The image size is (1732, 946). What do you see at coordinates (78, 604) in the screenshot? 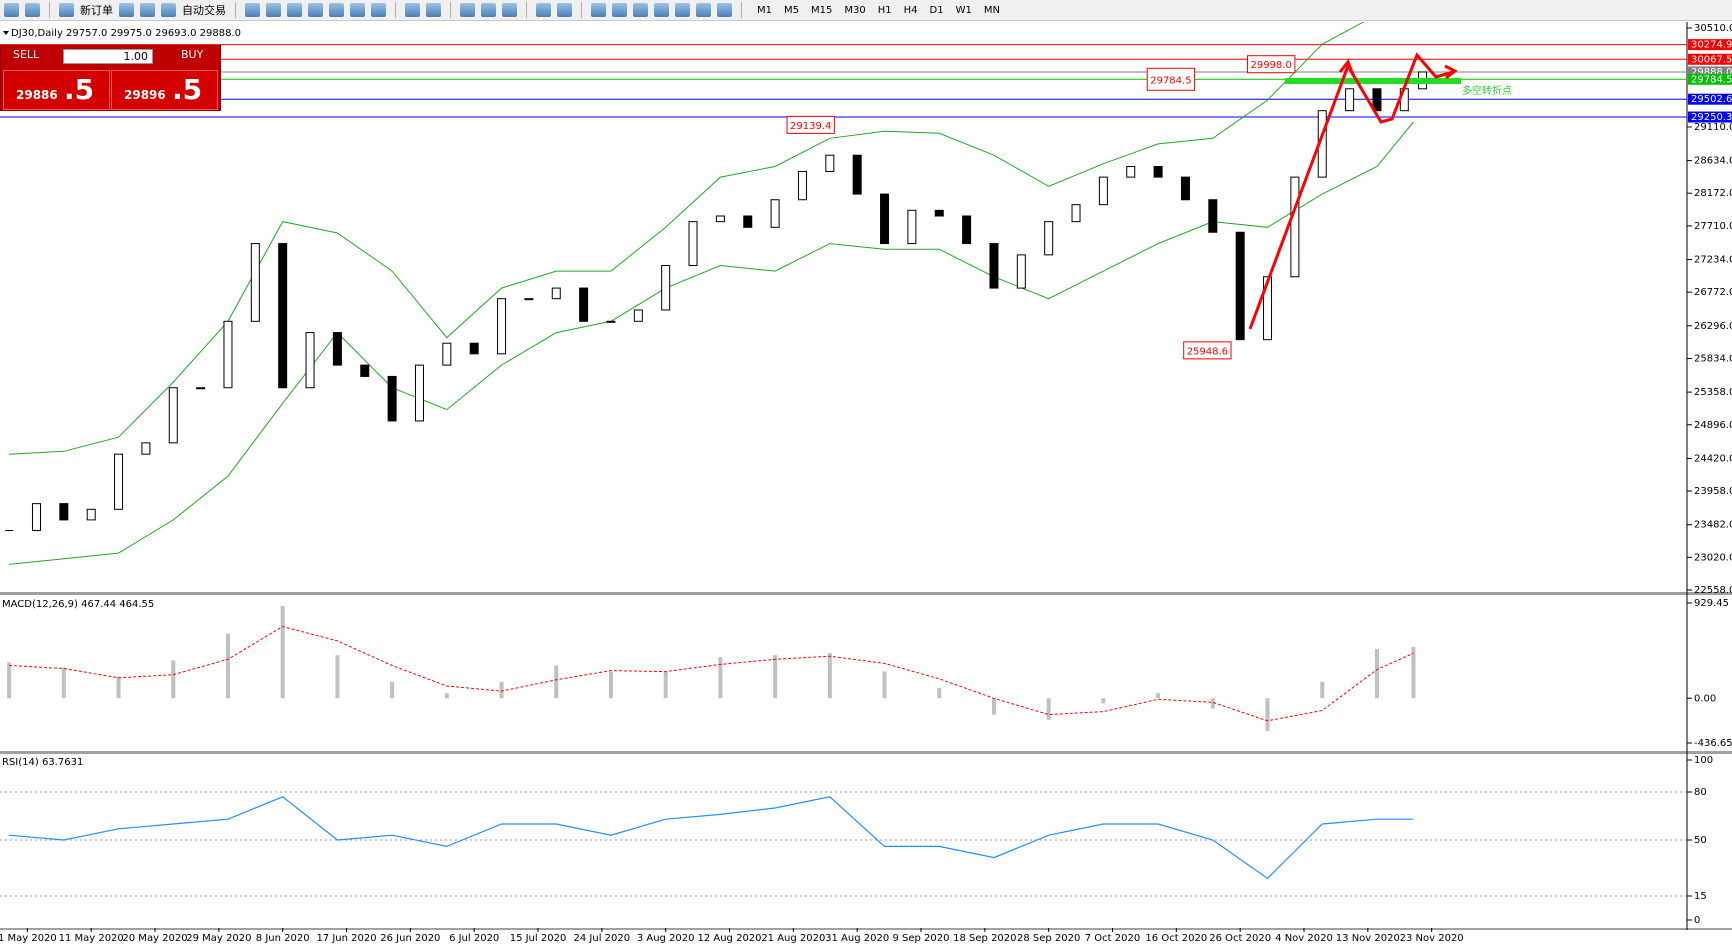
I see `macd-title: MACD(12,26,9) 467.44 464.55` at bounding box center [78, 604].